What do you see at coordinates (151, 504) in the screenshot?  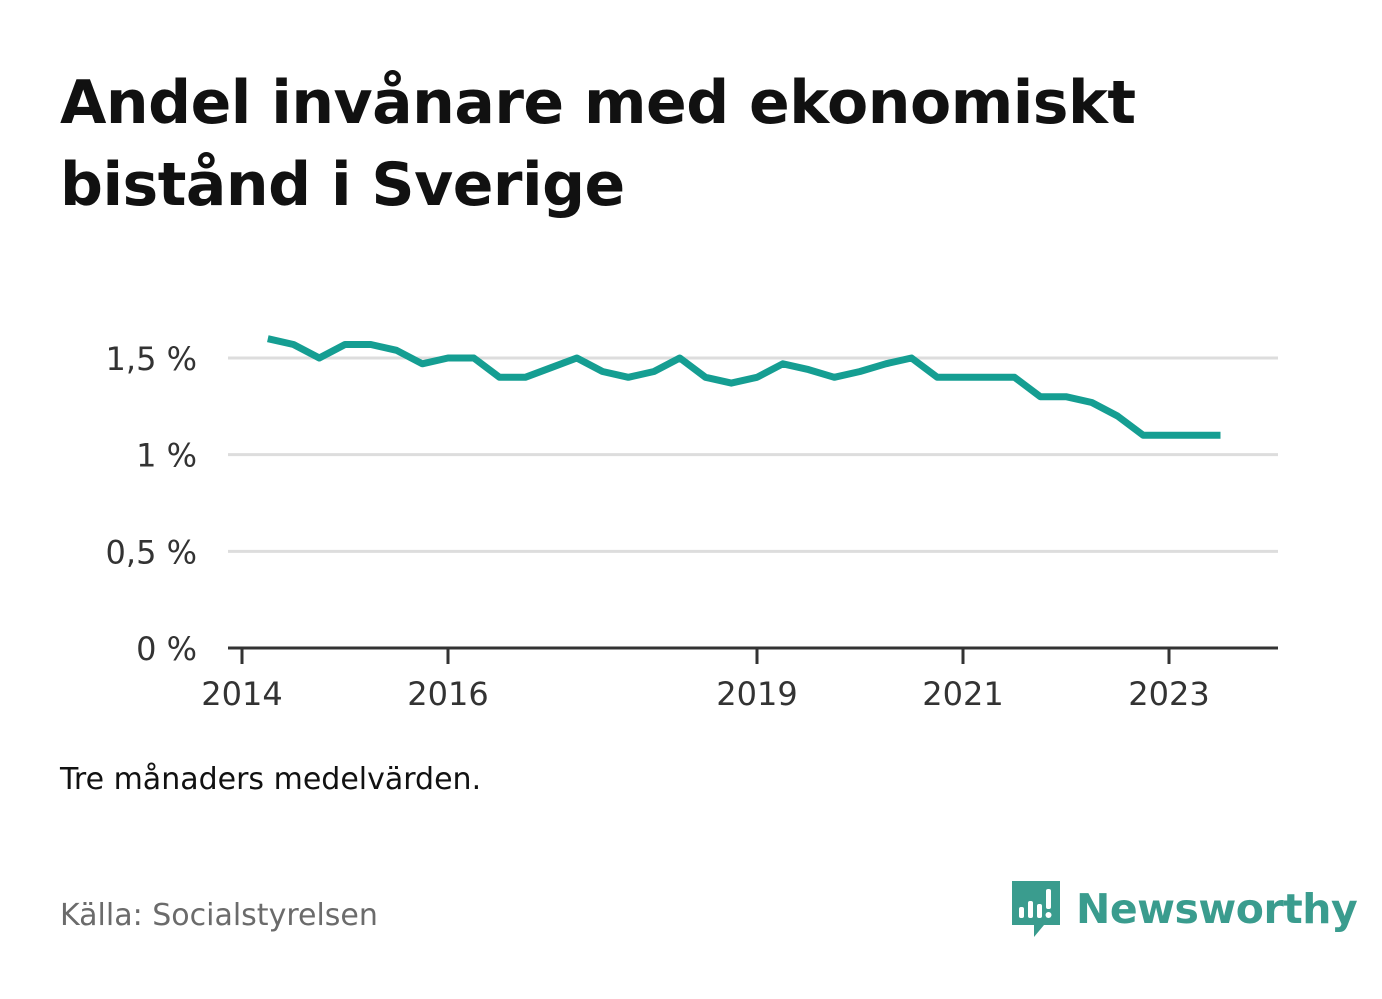 I see `y-axis-tick-labels: 0 % 0,5 % 1 % 1,5 %` at bounding box center [151, 504].